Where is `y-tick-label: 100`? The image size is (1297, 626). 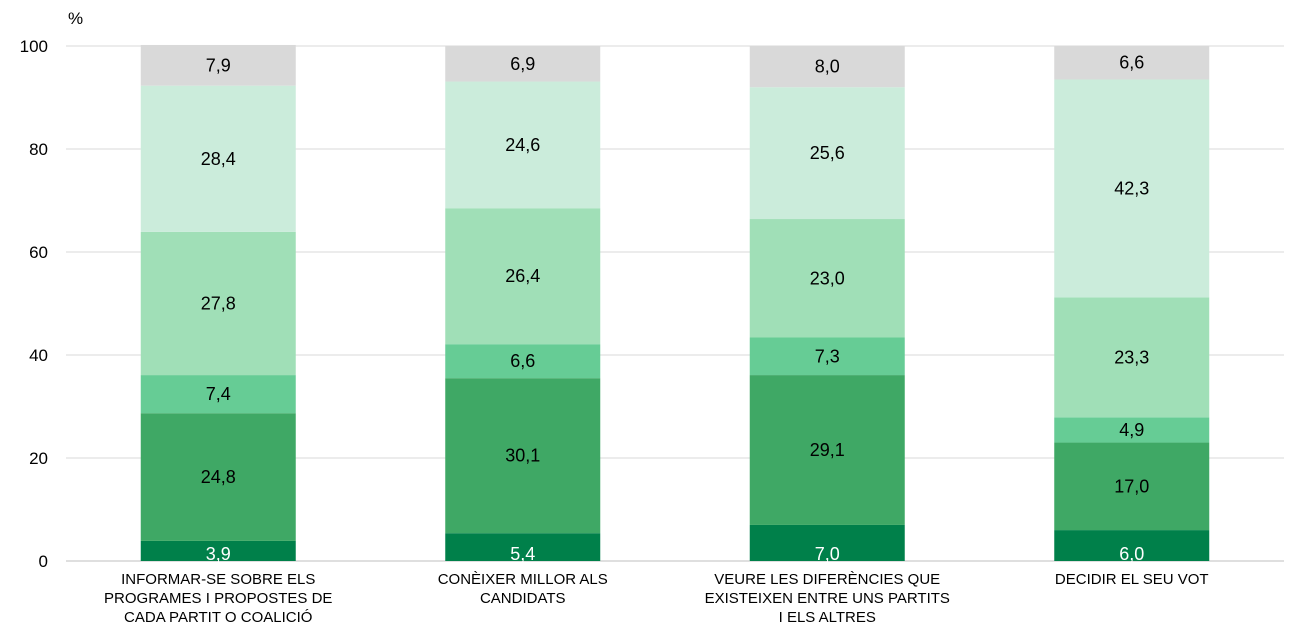
y-tick-label: 100 is located at coordinates (34, 46).